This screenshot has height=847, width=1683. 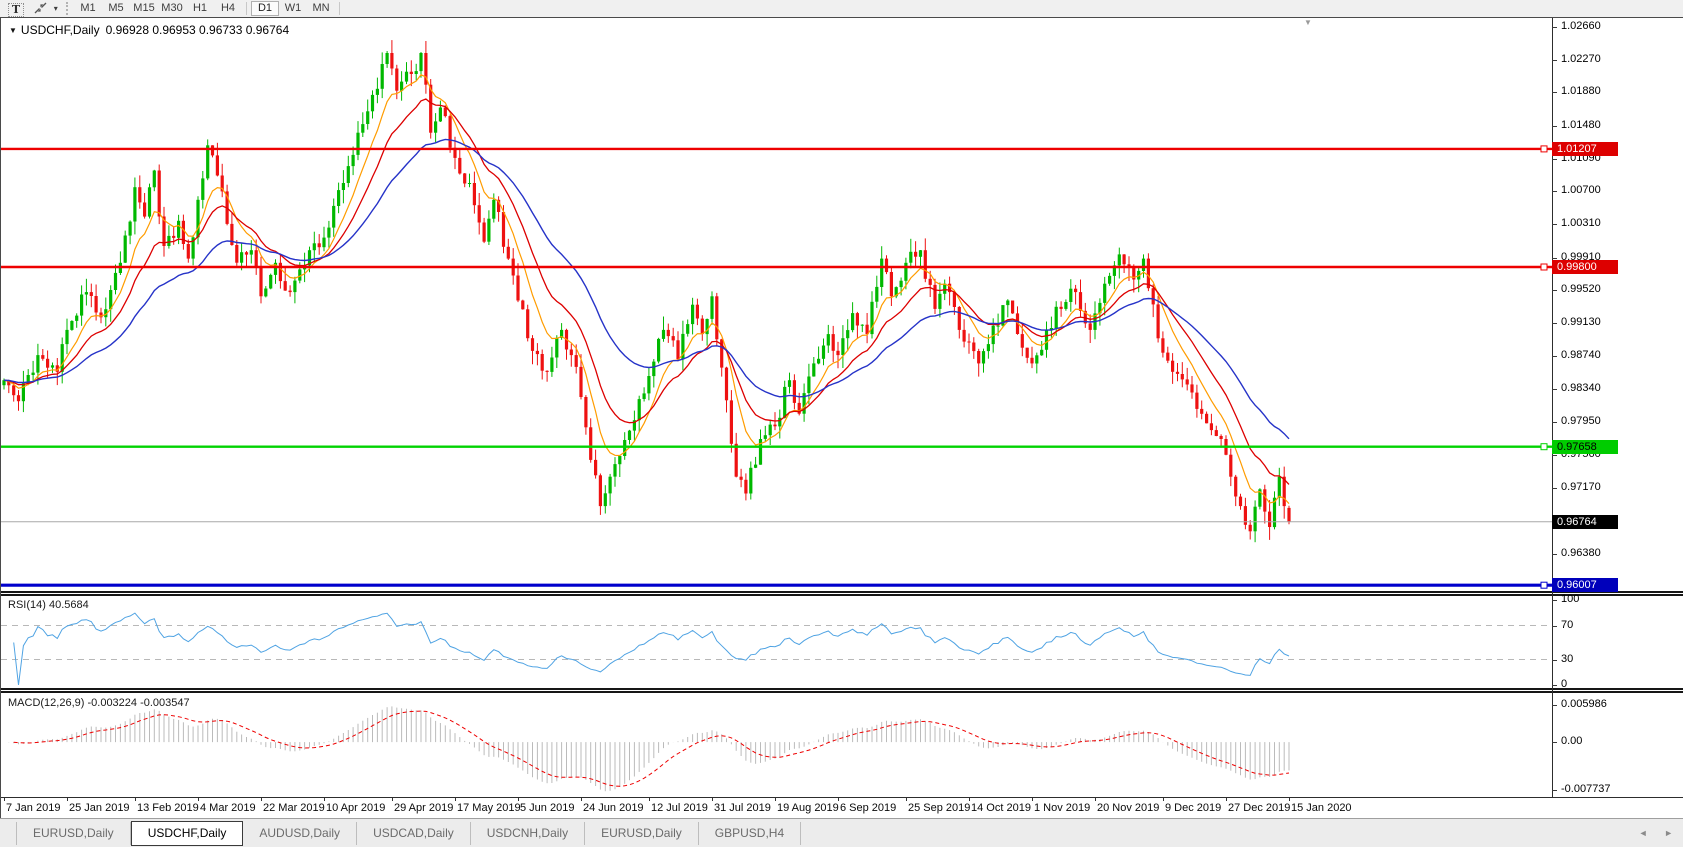 I want to click on timeframe-button-m1: M1, so click(x=88, y=8).